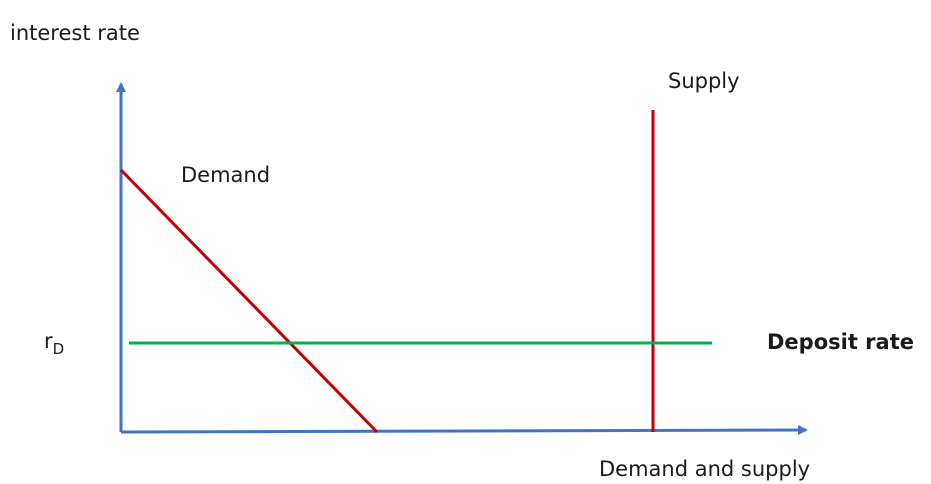 The image size is (931, 484). What do you see at coordinates (225, 175) in the screenshot?
I see `demand-label: Demand` at bounding box center [225, 175].